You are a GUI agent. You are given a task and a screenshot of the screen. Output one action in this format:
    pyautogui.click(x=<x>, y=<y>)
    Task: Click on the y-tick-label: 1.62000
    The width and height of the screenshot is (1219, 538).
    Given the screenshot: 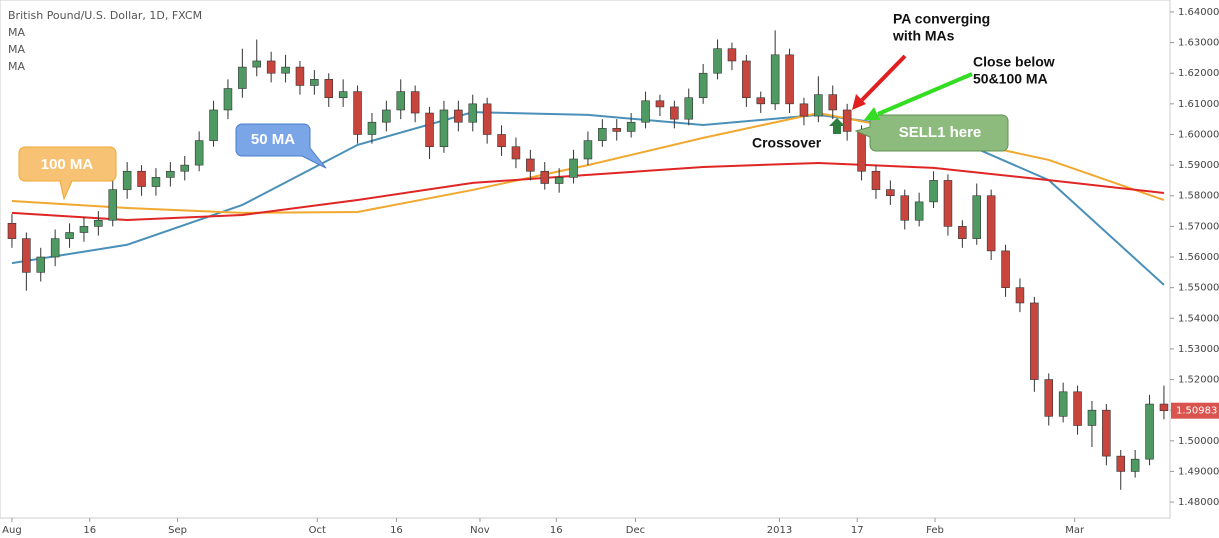 What is the action you would take?
    pyautogui.click(x=1198, y=73)
    